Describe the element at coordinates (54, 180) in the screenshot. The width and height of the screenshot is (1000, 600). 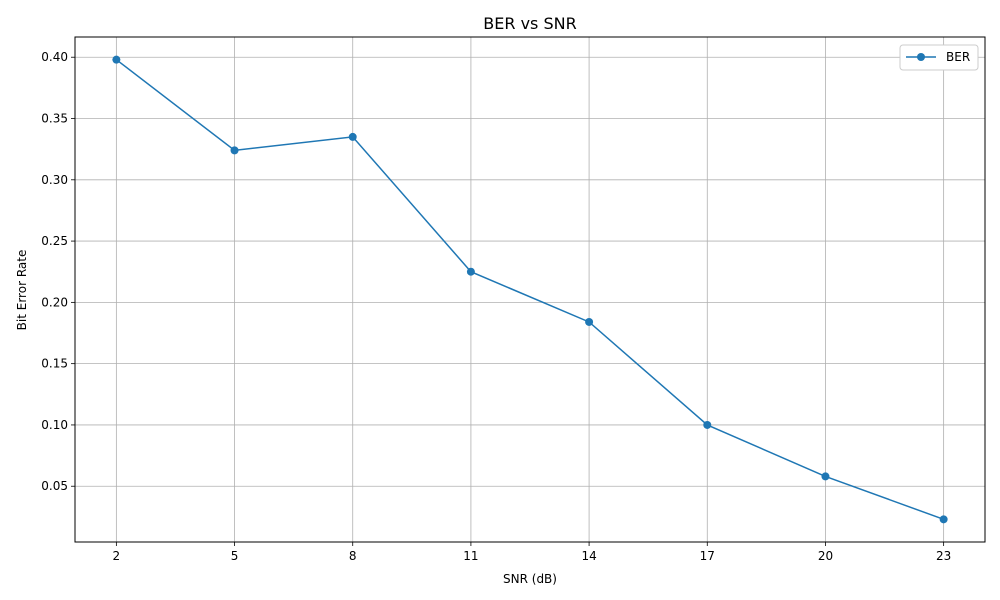
I see `y-tick-label: 0.30` at that location.